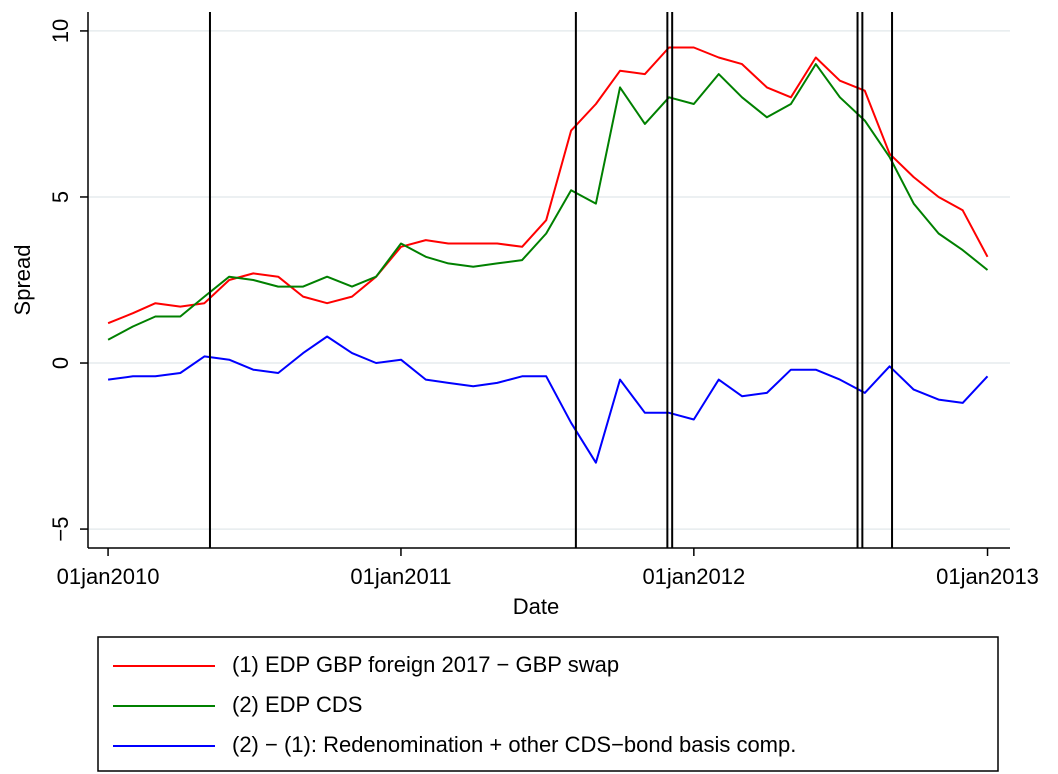 The image size is (1058, 774). What do you see at coordinates (22, 280) in the screenshot?
I see `y-axis-title: Spread` at bounding box center [22, 280].